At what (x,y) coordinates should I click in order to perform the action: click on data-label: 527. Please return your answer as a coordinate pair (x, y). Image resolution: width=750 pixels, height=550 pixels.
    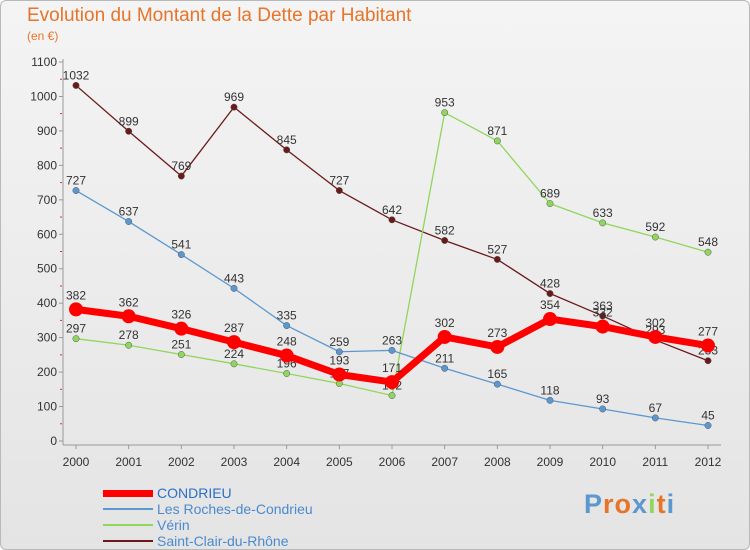
    Looking at the image, I should click on (497, 249).